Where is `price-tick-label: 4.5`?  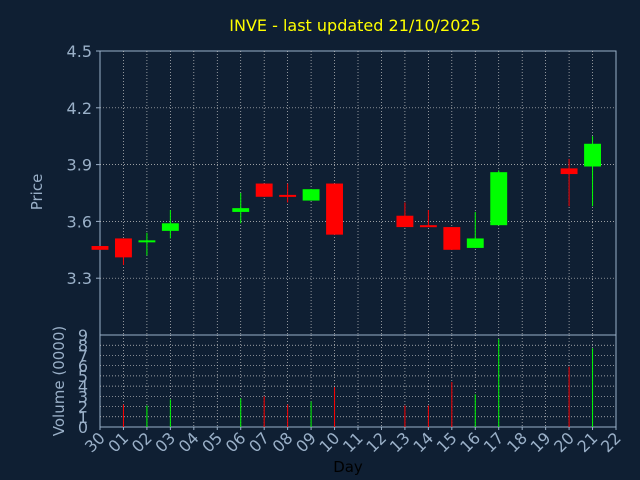
price-tick-label: 4.5 is located at coordinates (79, 51).